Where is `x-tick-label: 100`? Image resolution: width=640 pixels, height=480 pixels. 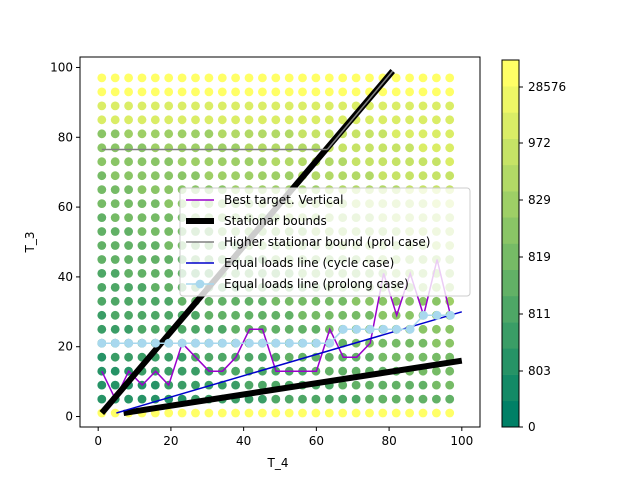
x-tick-label: 100 is located at coordinates (461, 441).